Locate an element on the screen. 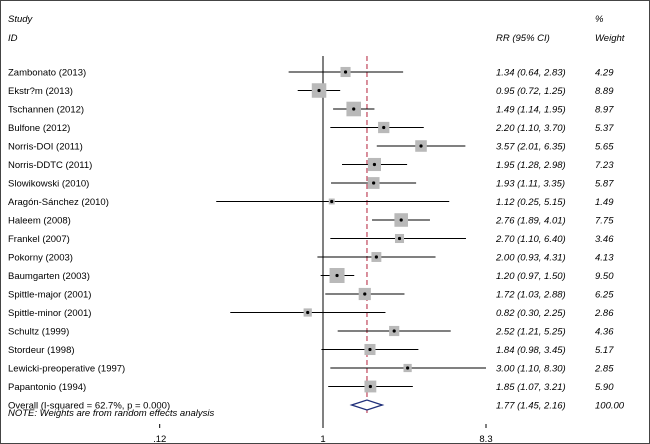  study-id: Stordeur (1998) is located at coordinates (41, 350).